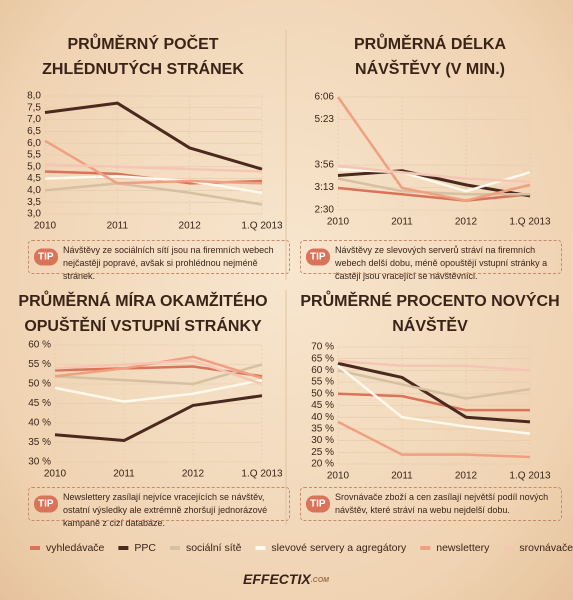  What do you see at coordinates (277, 579) in the screenshot?
I see `logo-name: EFFECTIX` at bounding box center [277, 579].